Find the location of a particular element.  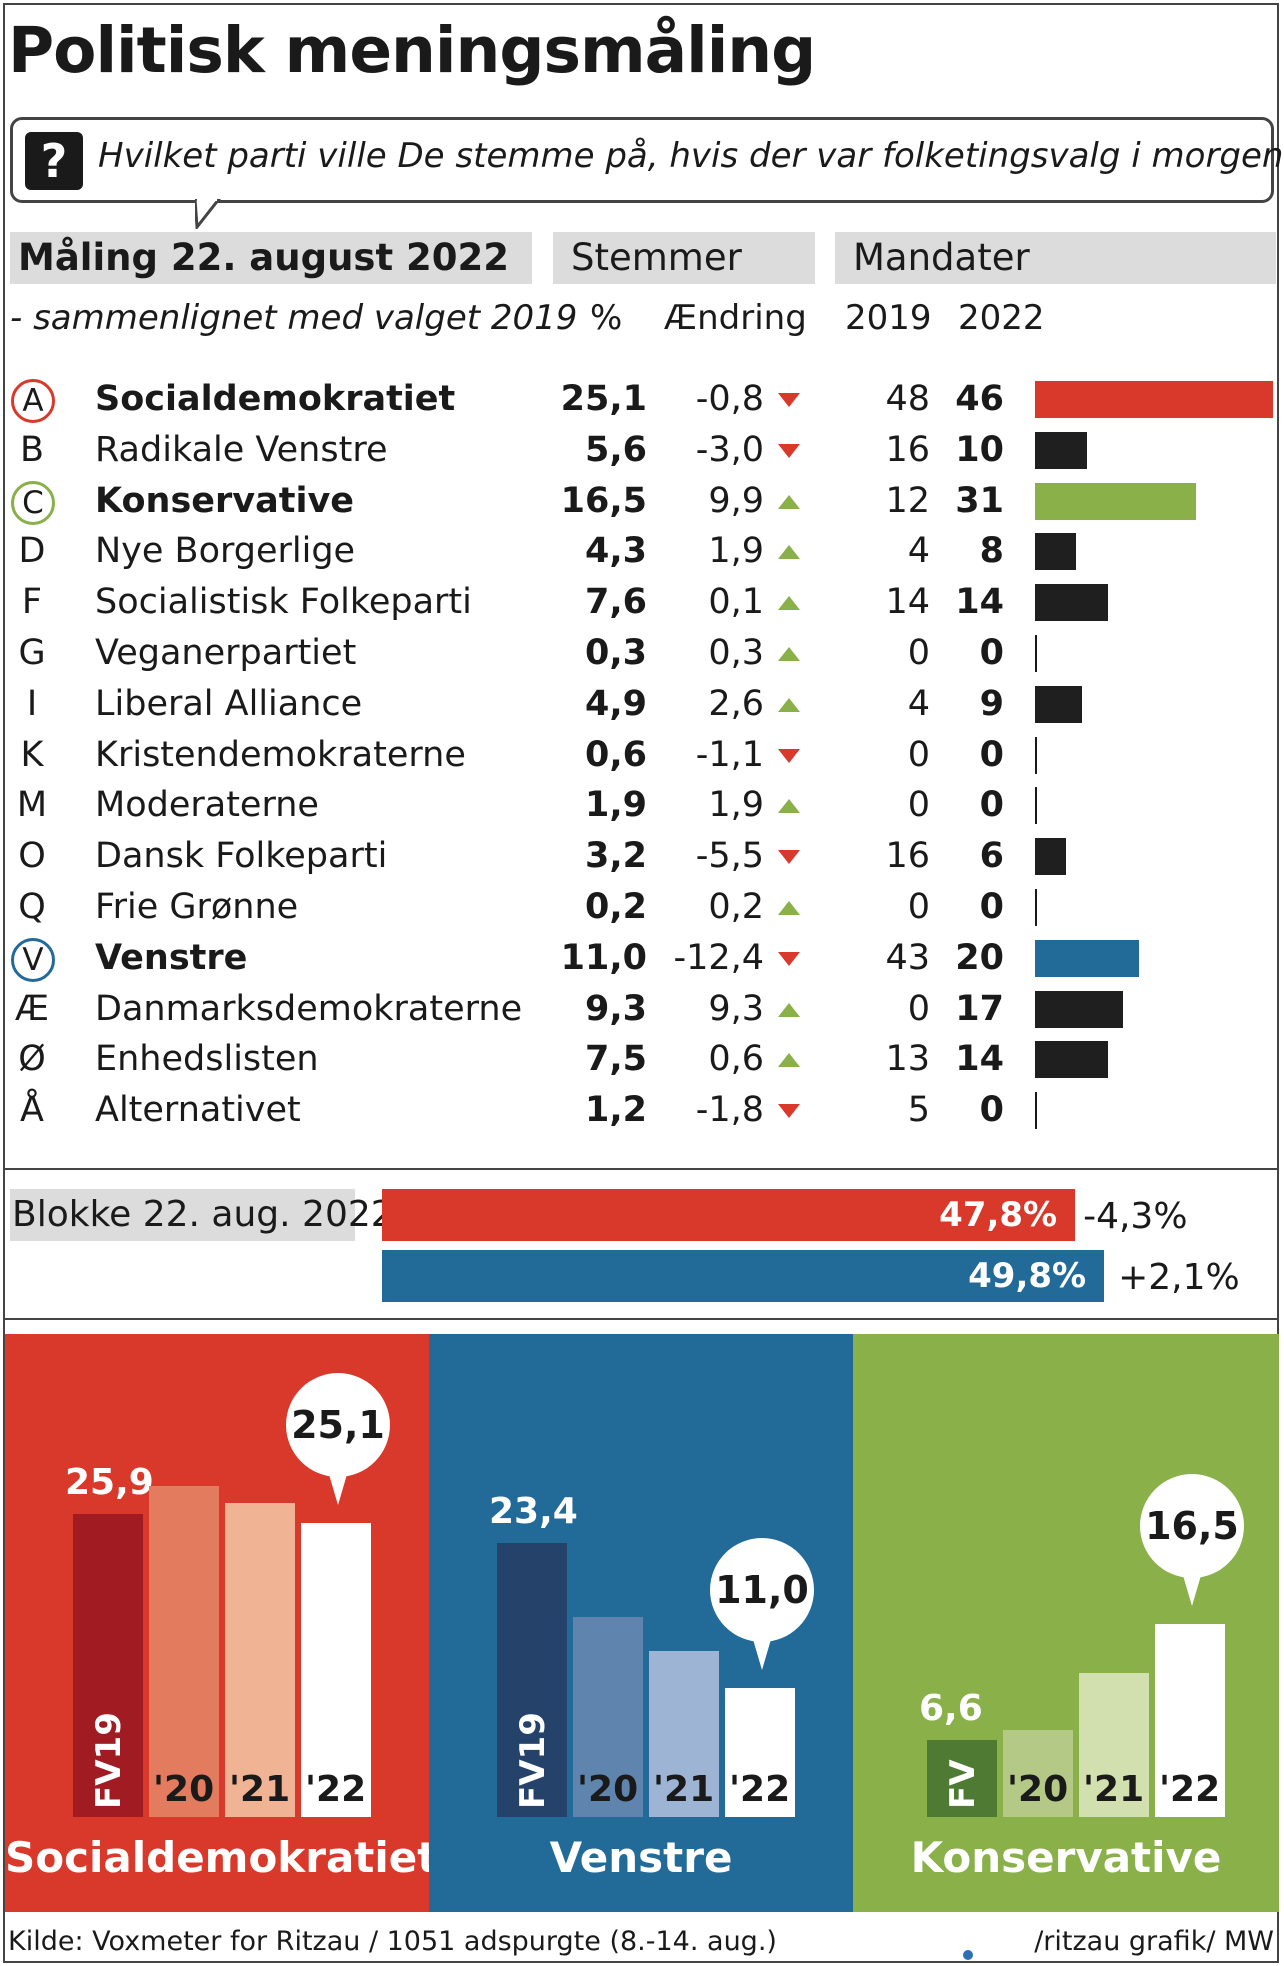

party-percent: 11,0 is located at coordinates (603, 957).